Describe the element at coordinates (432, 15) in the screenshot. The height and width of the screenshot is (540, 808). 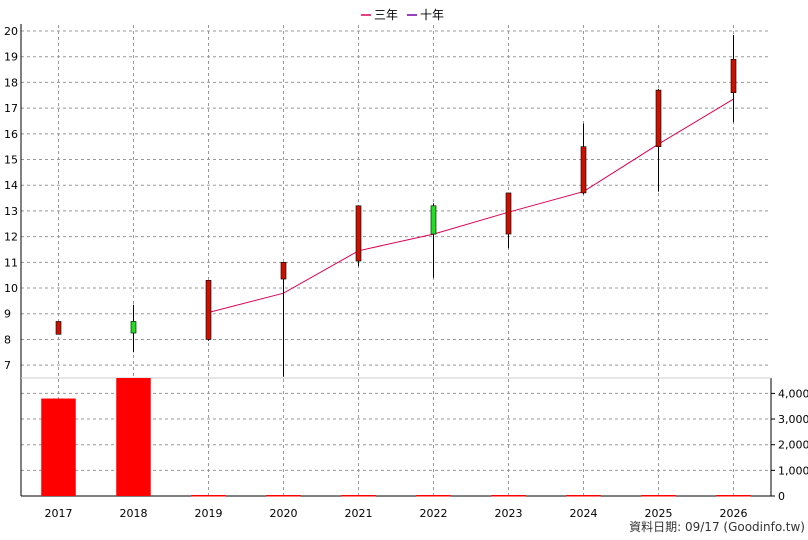
I see `legend-label-10yr: 十年` at that location.